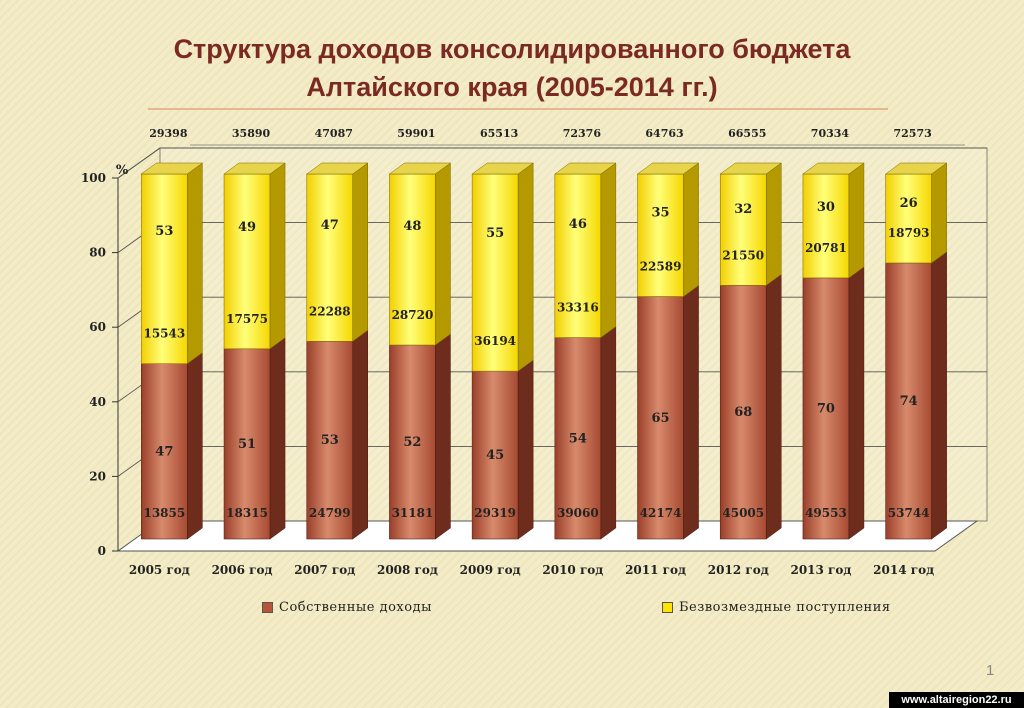  What do you see at coordinates (164, 513) in the screenshot?
I see `data-label-own-revenue-amount: 13855` at bounding box center [164, 513].